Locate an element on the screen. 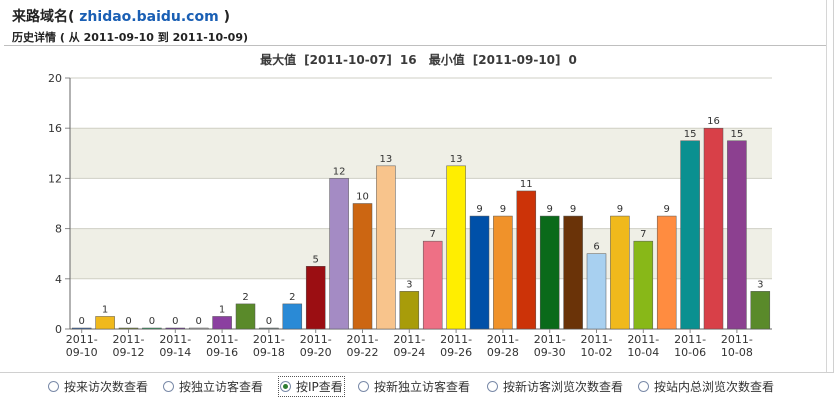 The image size is (837, 404). view-option-ip: 按IP查看 is located at coordinates (311, 386).